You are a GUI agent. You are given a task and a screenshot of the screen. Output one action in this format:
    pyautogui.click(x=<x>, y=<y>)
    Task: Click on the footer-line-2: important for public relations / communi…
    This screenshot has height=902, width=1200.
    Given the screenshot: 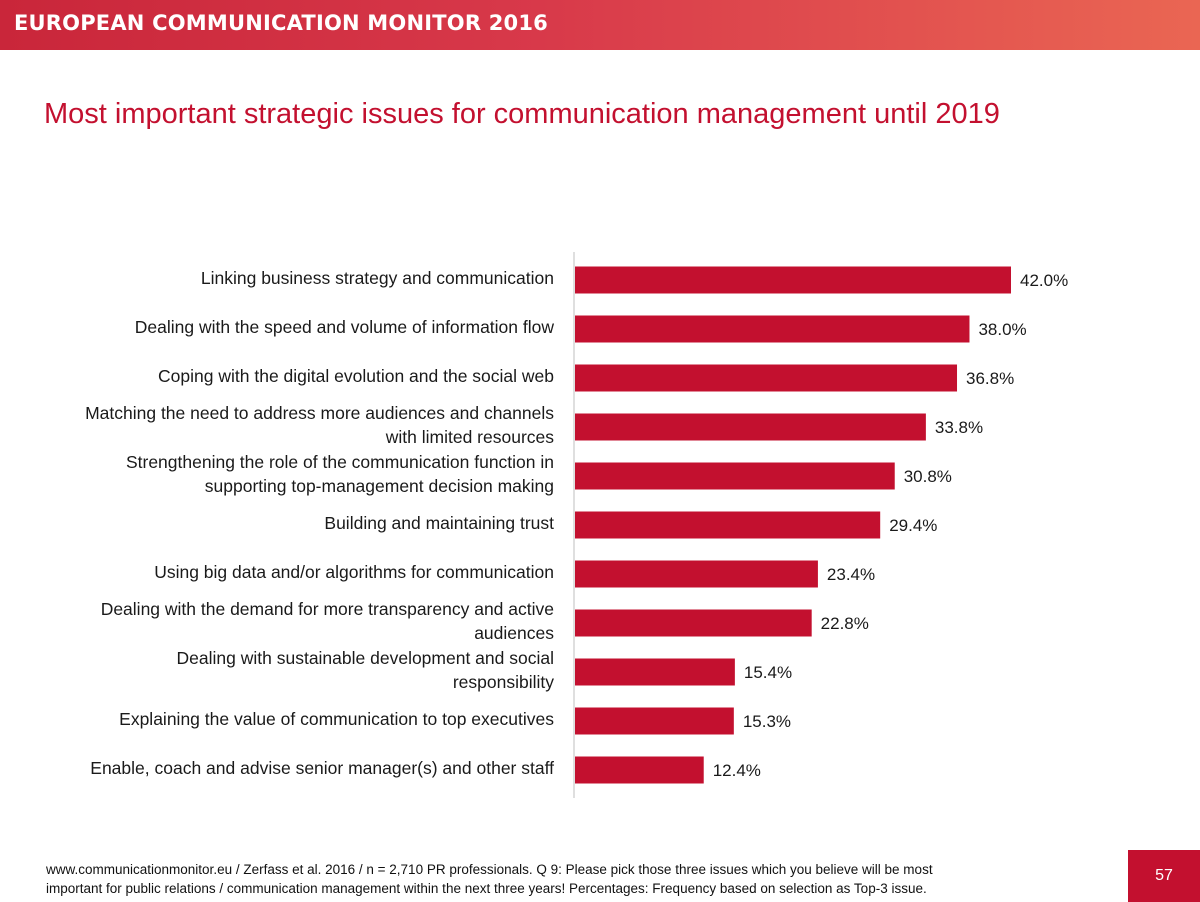 What is the action you would take?
    pyautogui.click(x=486, y=888)
    